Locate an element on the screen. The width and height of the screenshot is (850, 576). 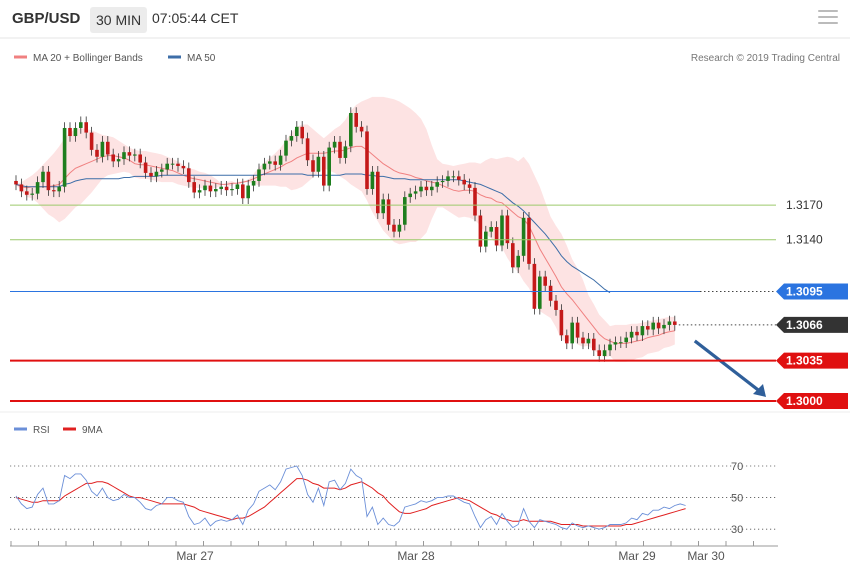
symbol-label: GBP/USD is located at coordinates (46, 18).